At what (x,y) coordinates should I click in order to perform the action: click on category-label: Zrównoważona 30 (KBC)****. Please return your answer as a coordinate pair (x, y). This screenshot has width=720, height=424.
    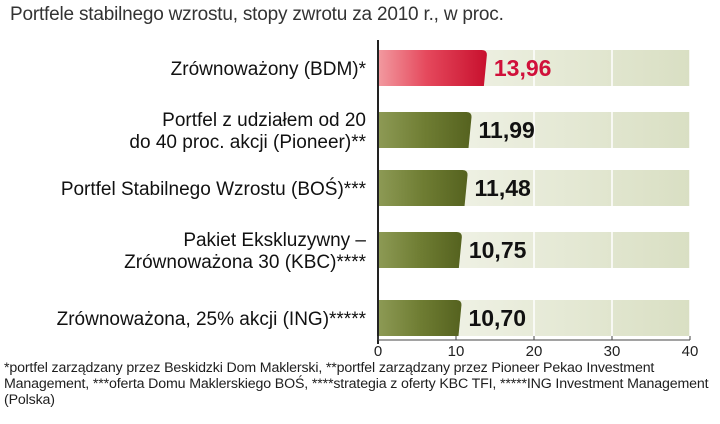
    Looking at the image, I should click on (245, 262).